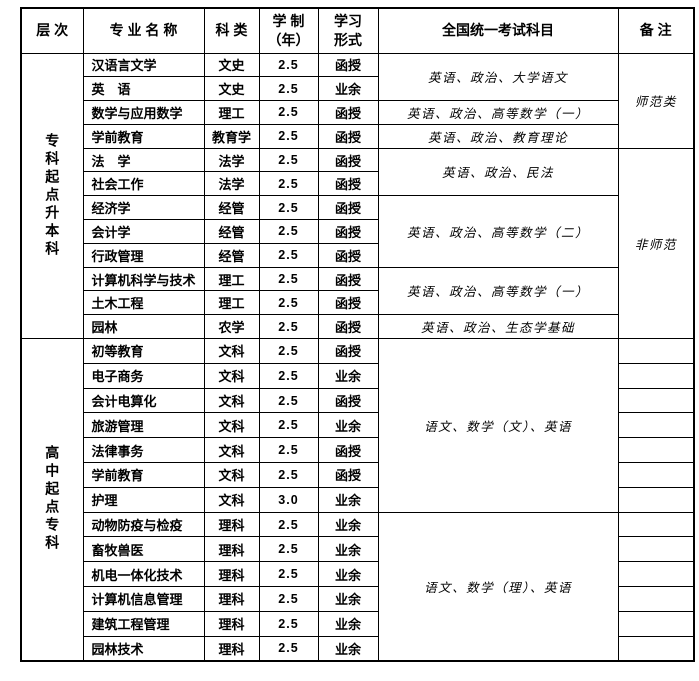 The width and height of the screenshot is (699, 681). Describe the element at coordinates (143, 112) in the screenshot. I see `major-cell: 数学与应用数学` at that location.